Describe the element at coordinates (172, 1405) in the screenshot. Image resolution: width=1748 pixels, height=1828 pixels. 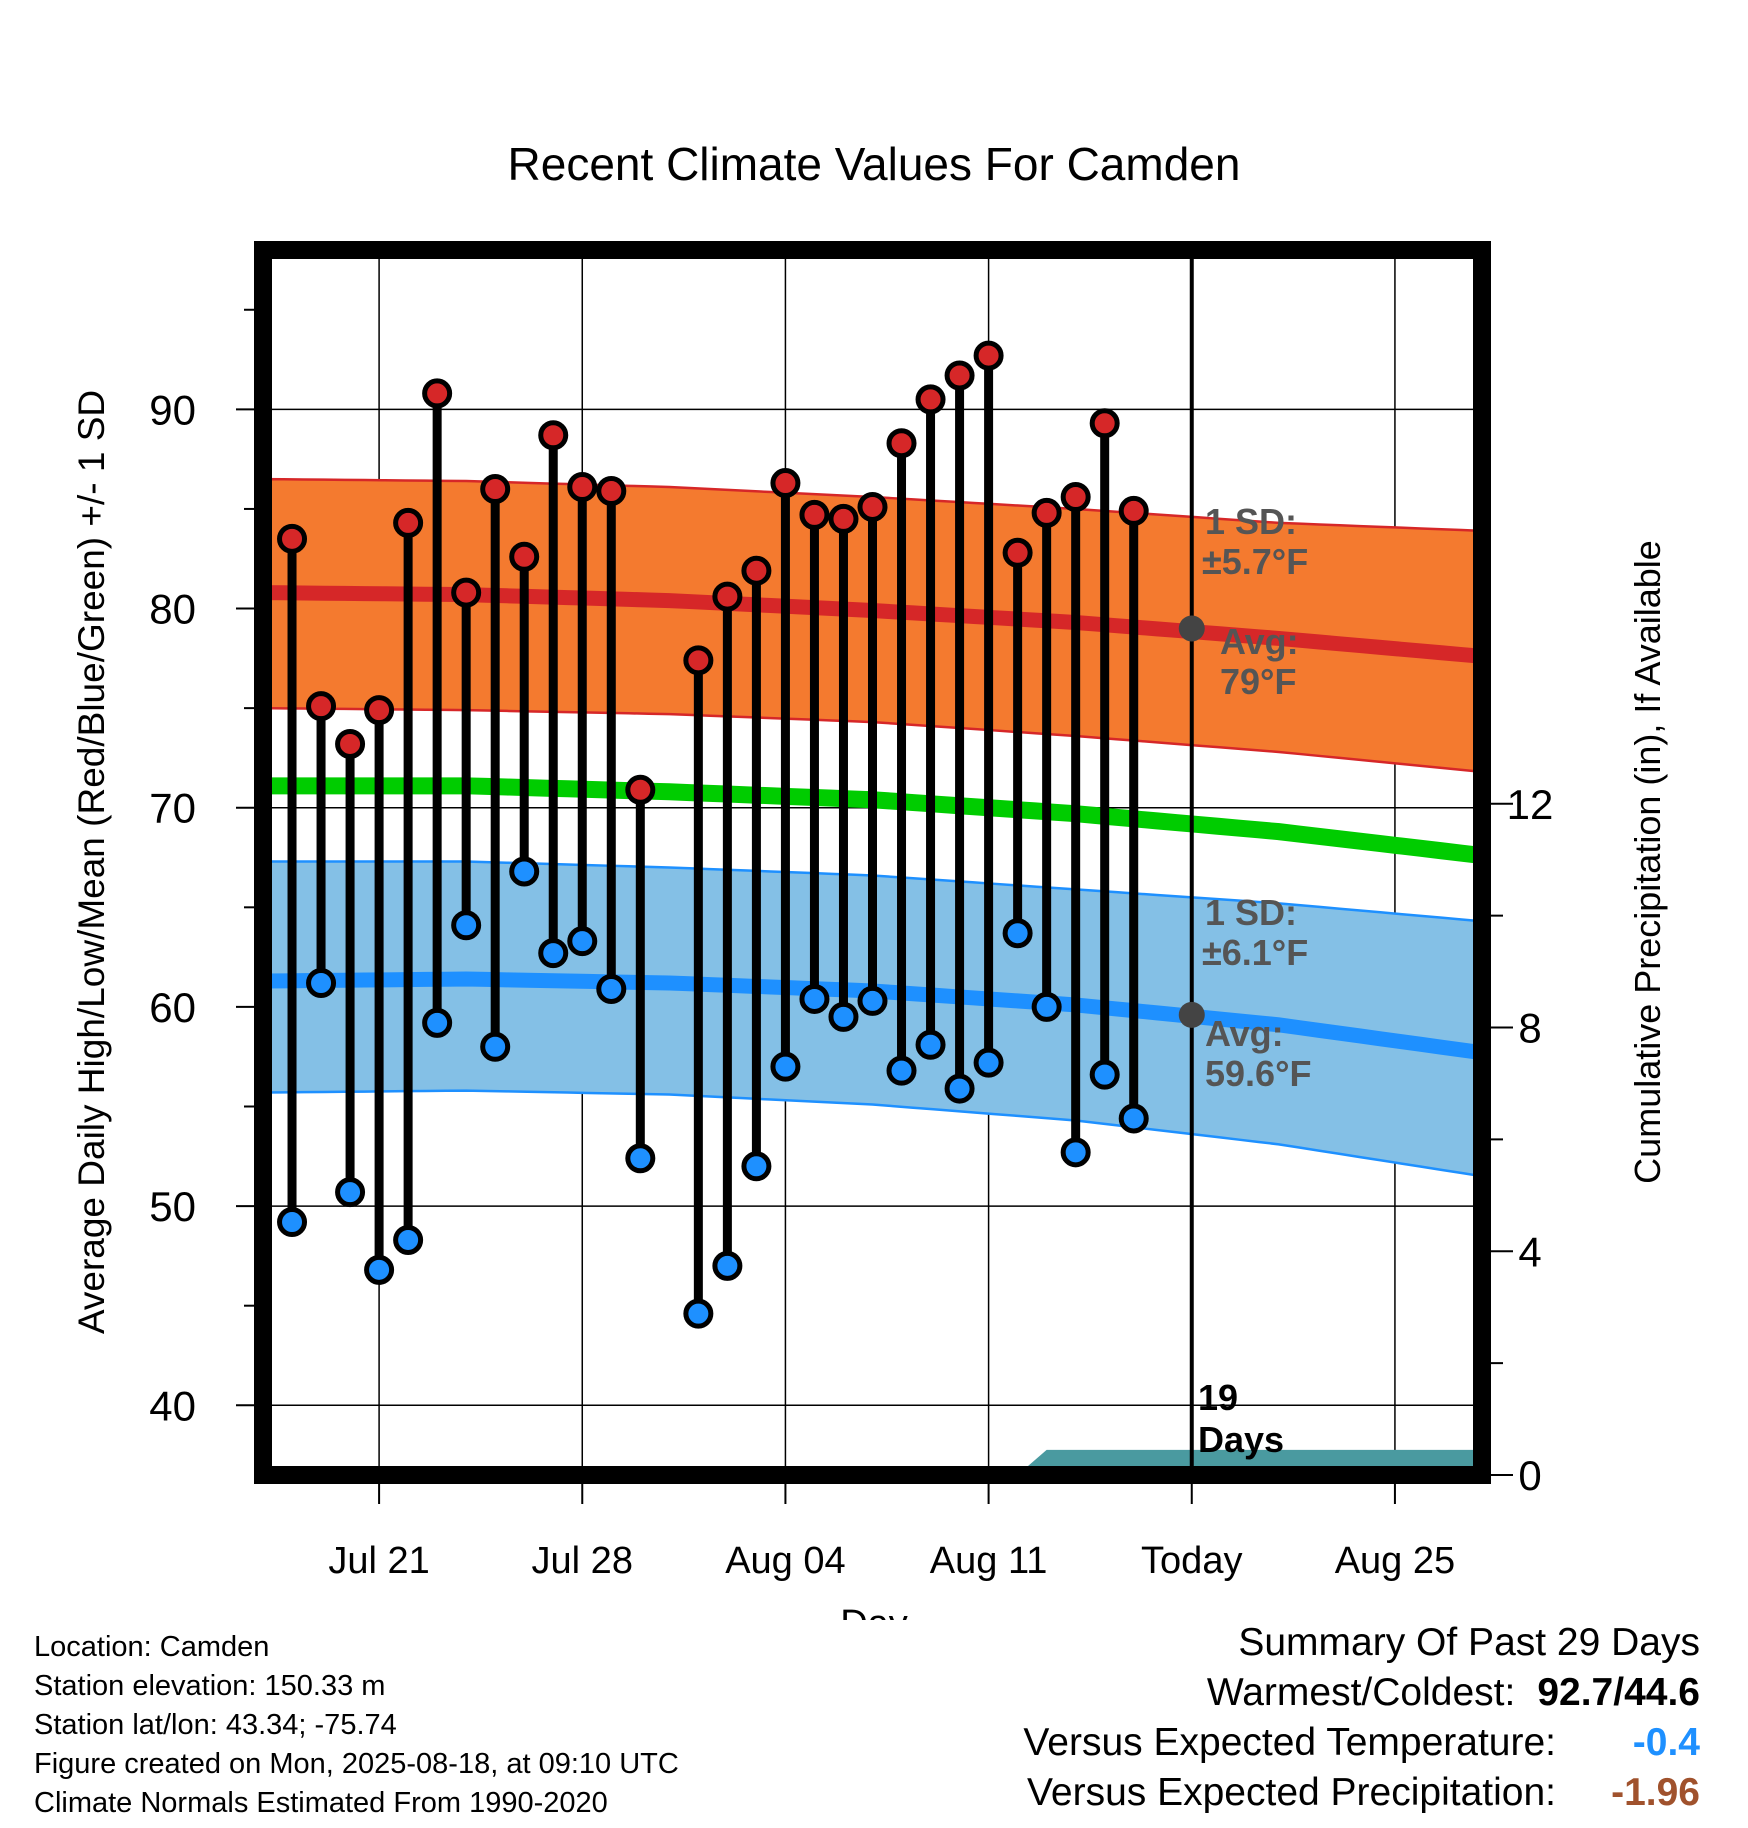
I see `y-tick-label: 40` at that location.